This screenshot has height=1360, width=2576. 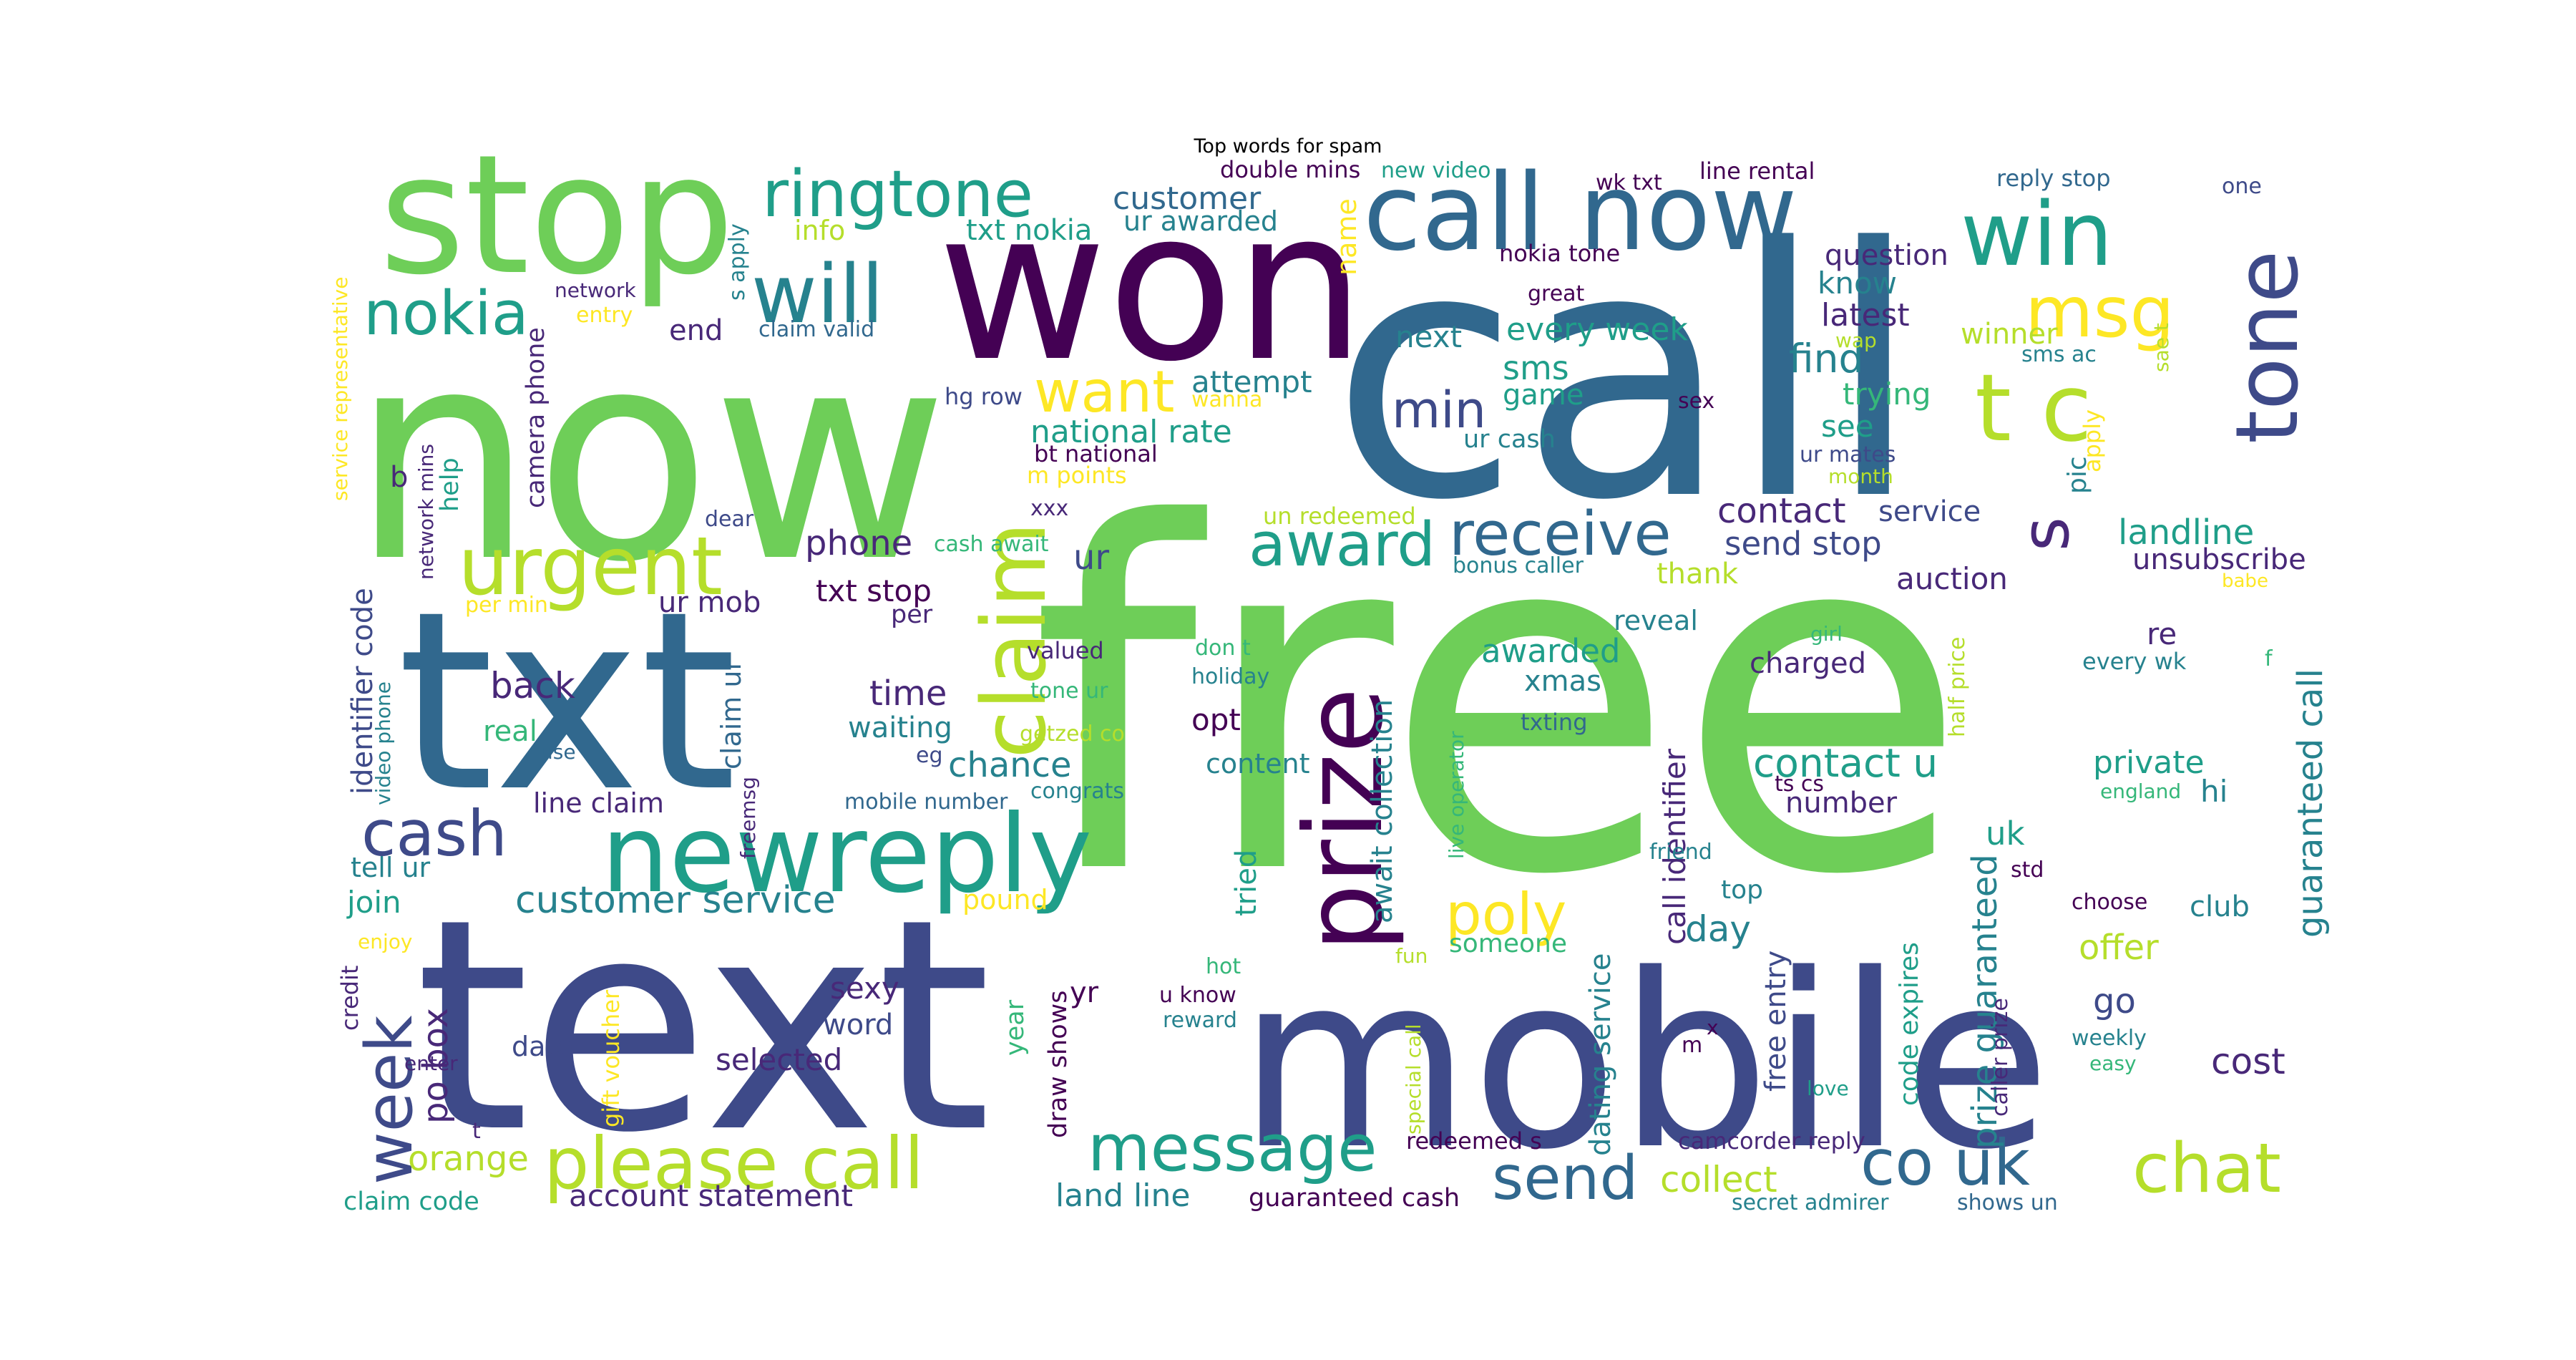 What do you see at coordinates (1505, 914) in the screenshot?
I see `word-poly: poly` at bounding box center [1505, 914].